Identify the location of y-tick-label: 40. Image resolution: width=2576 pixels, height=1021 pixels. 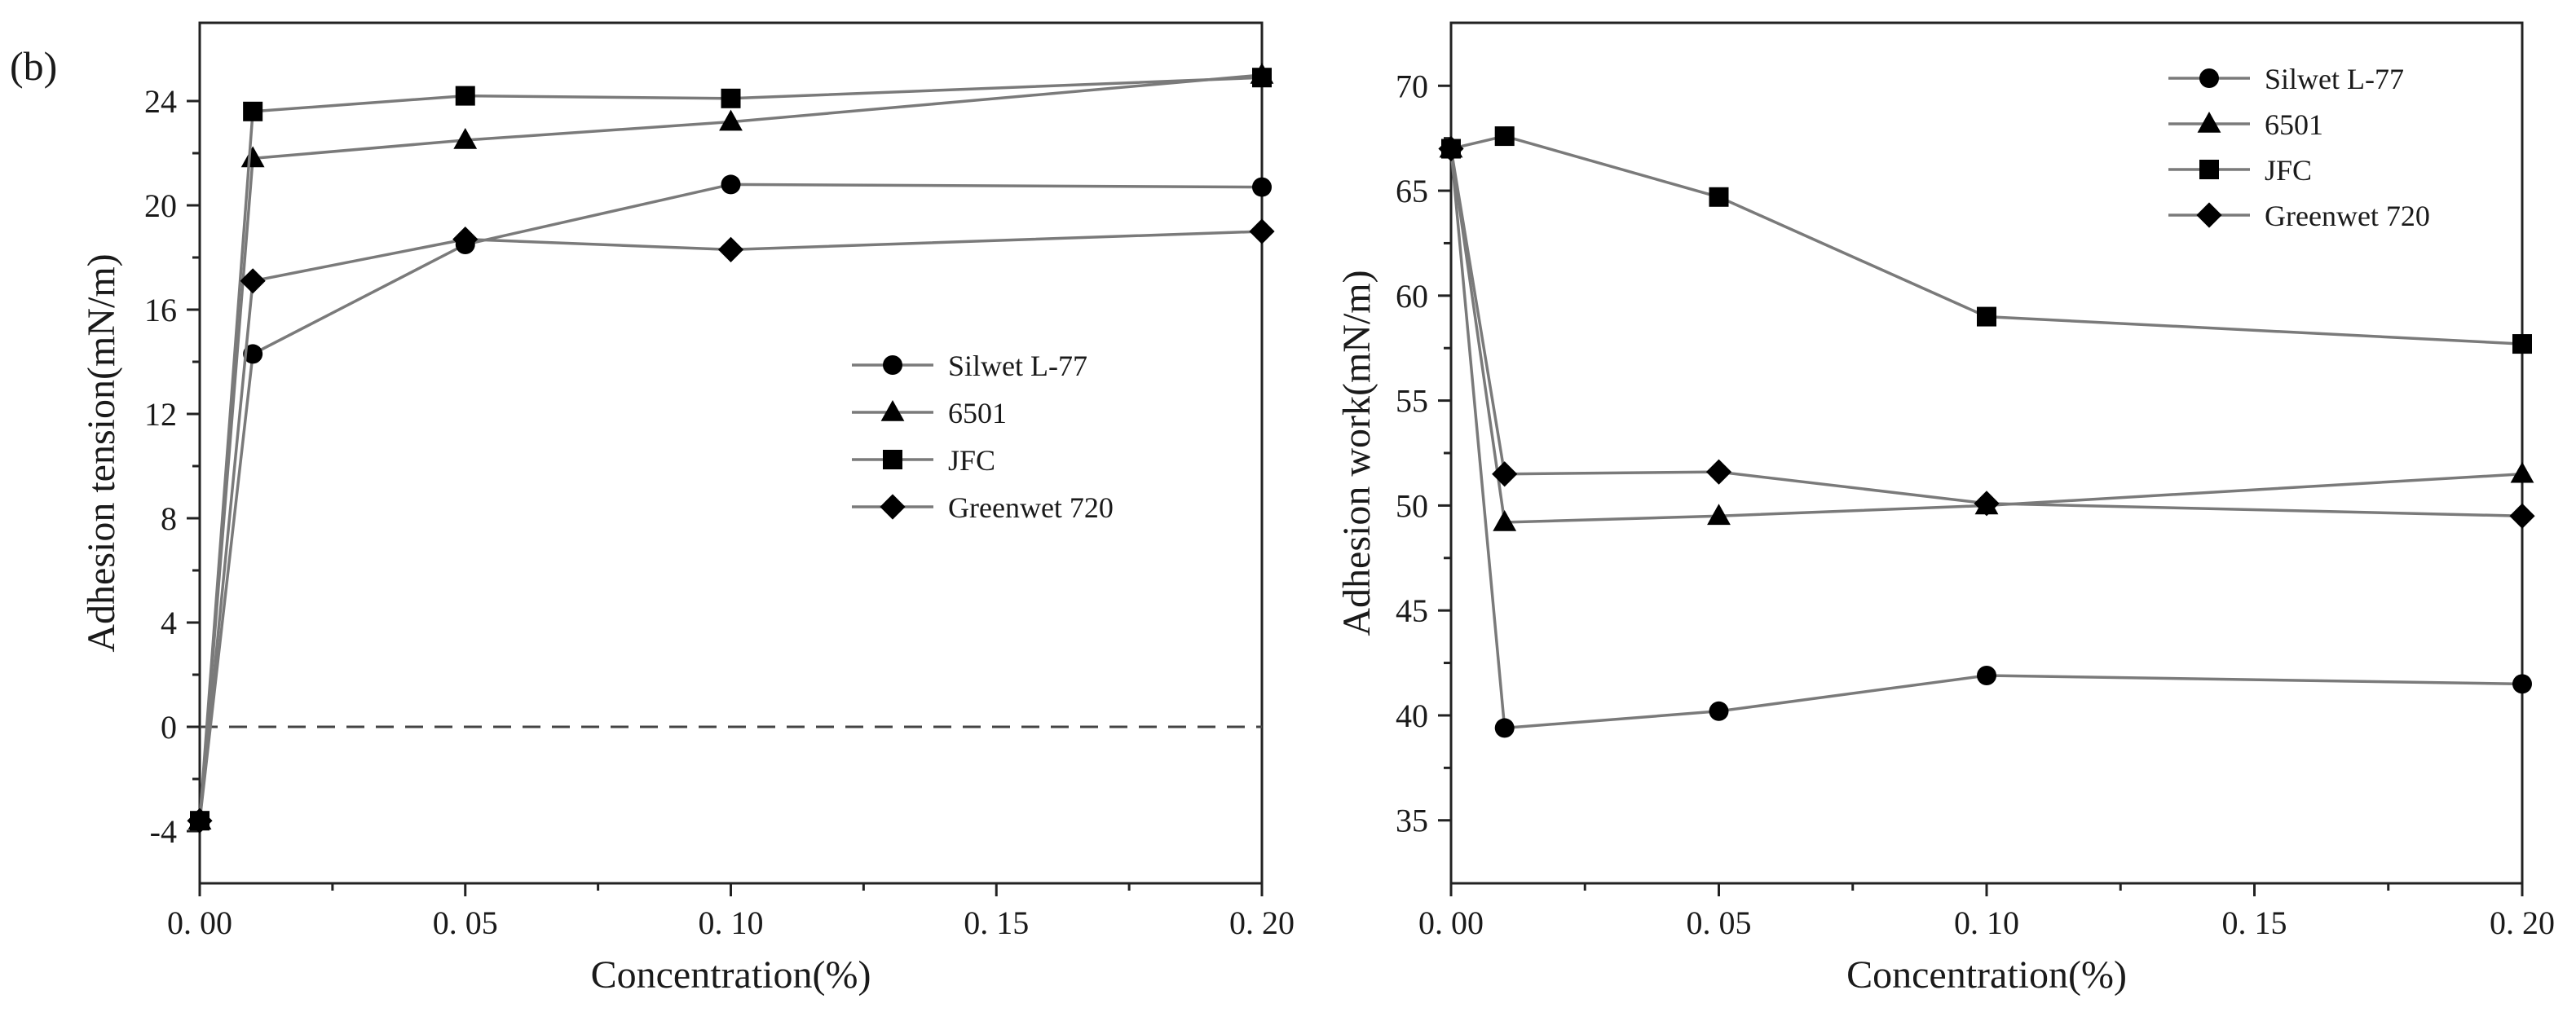
(1412, 716).